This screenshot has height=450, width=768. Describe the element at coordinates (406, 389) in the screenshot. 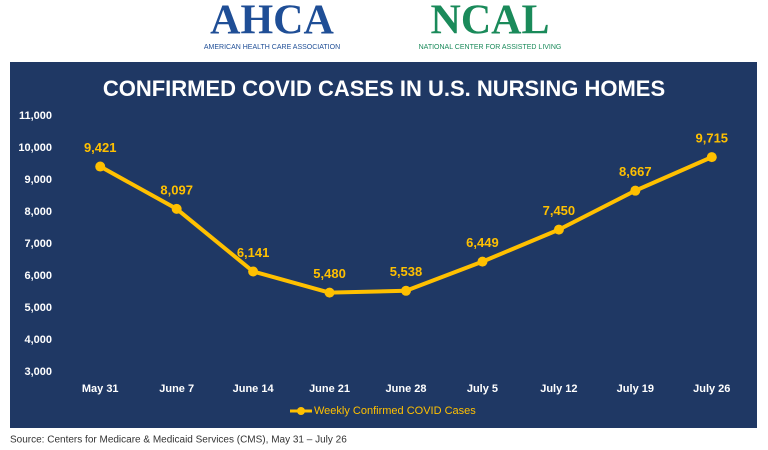

I see `x-tick-label: June 28` at that location.